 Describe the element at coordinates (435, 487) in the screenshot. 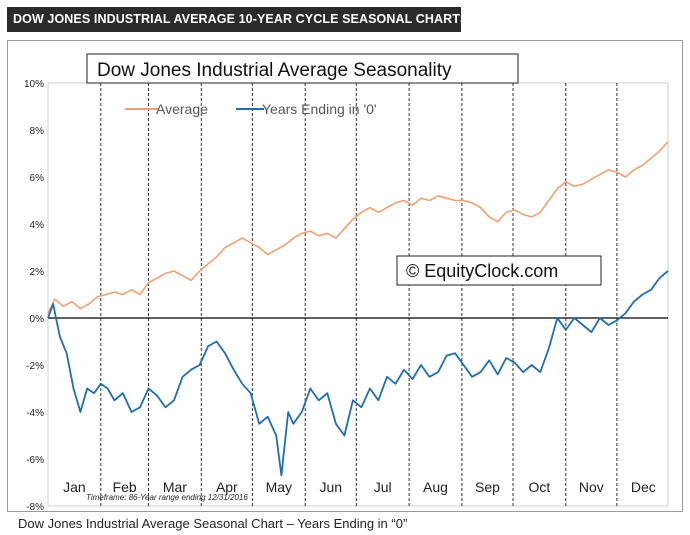

I see `x-tick-label: Aug` at that location.